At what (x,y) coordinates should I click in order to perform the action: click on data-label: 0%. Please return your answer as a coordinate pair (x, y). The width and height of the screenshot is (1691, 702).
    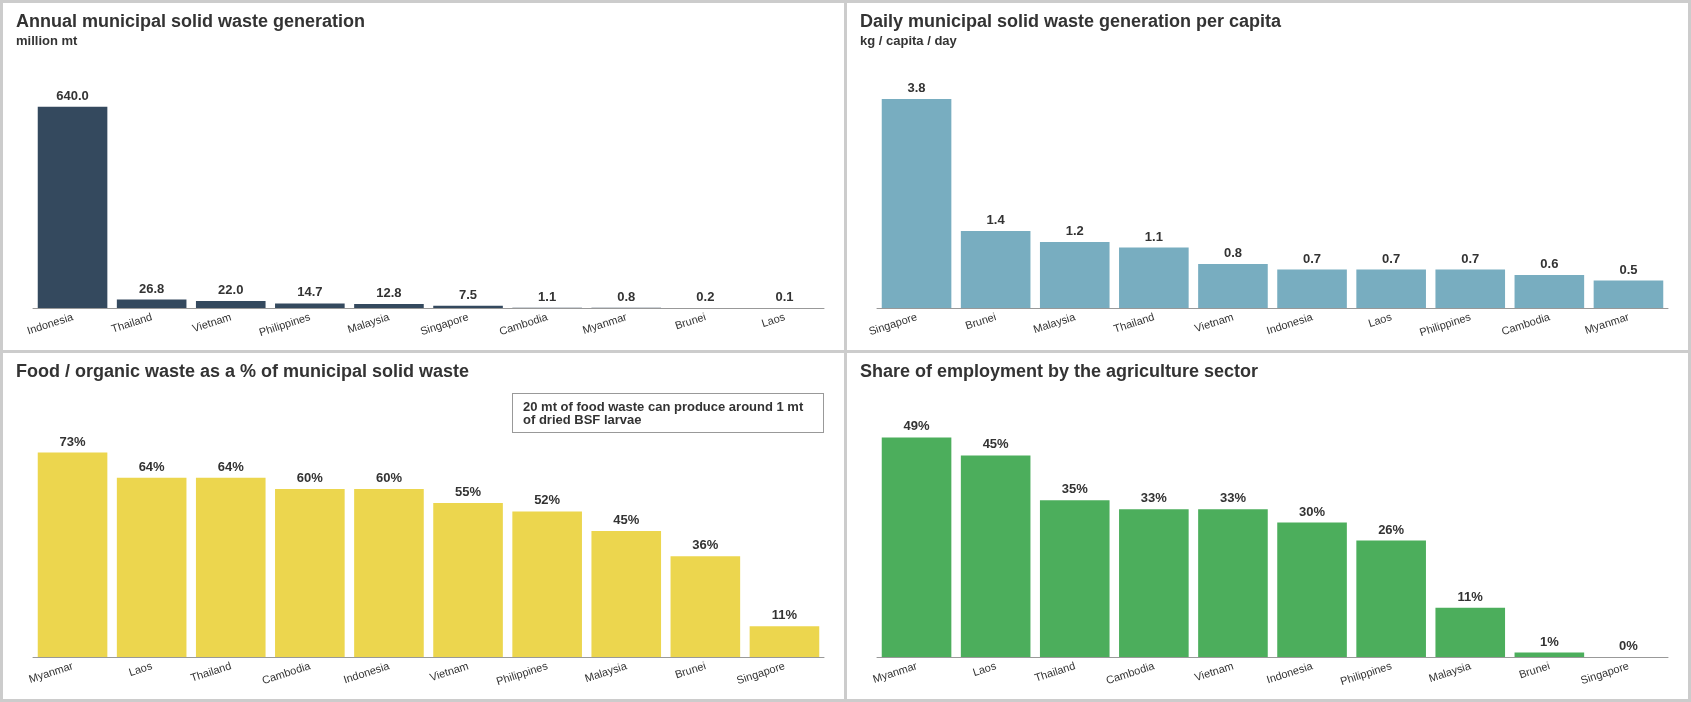
    Looking at the image, I should click on (1629, 645).